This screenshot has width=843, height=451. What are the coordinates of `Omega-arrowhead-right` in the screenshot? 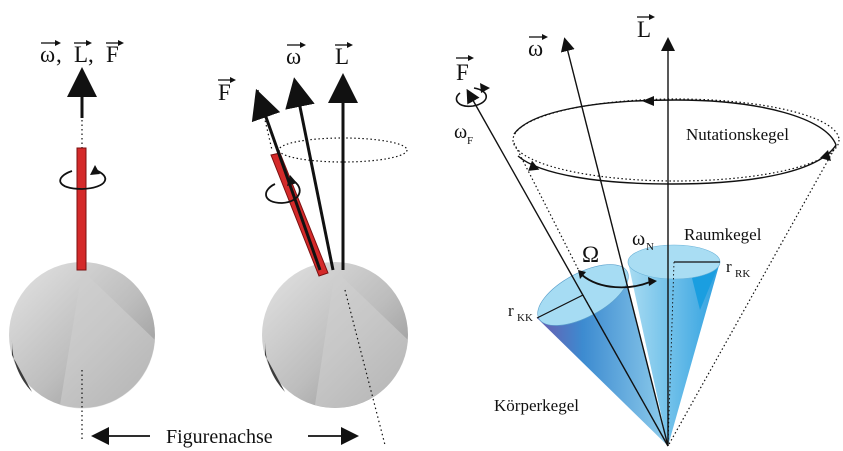 It's located at (652, 281).